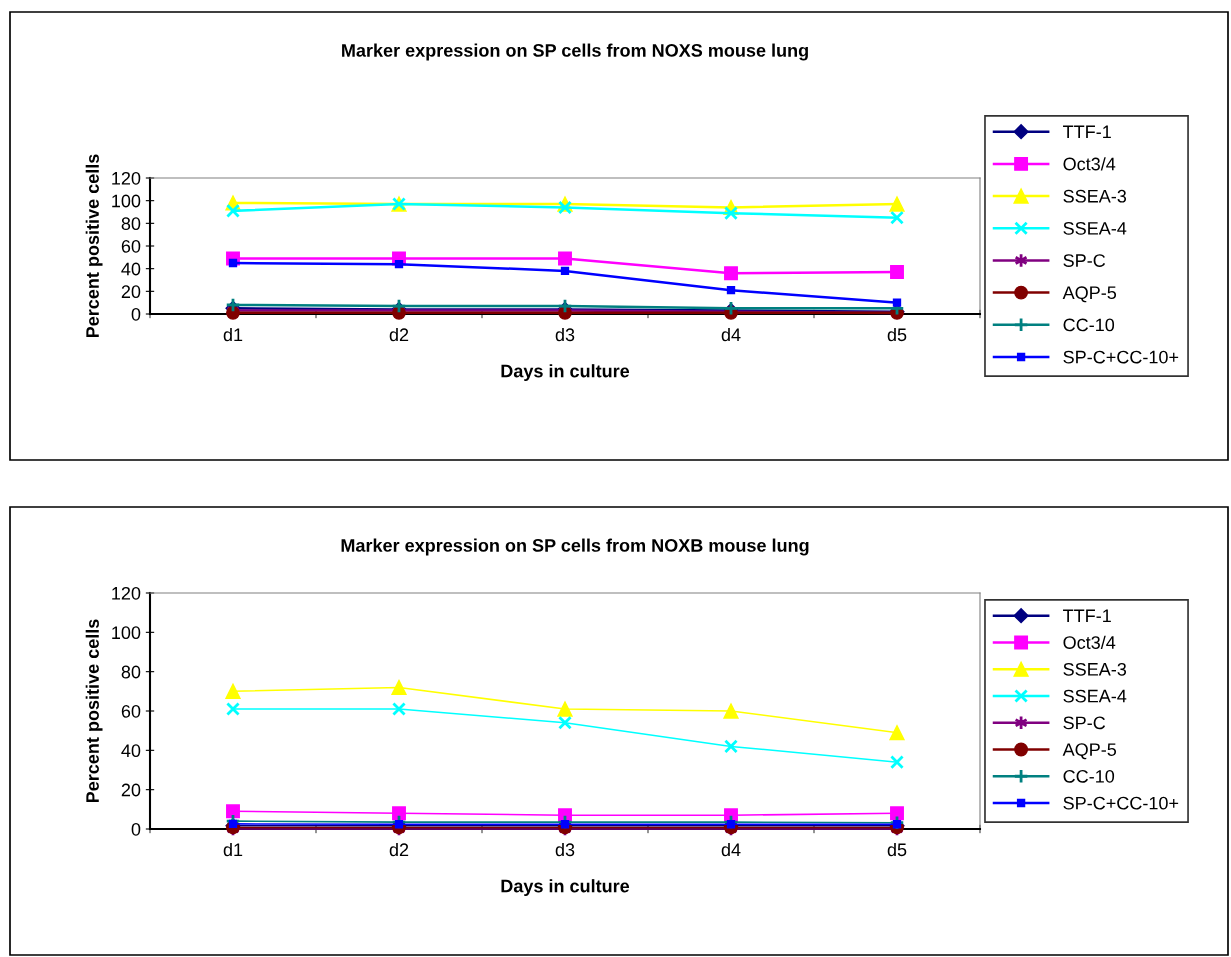  Describe the element at coordinates (575, 52) in the screenshot. I see `chart-title: Marker expression on SP cells from NOXS mouse lung` at that location.